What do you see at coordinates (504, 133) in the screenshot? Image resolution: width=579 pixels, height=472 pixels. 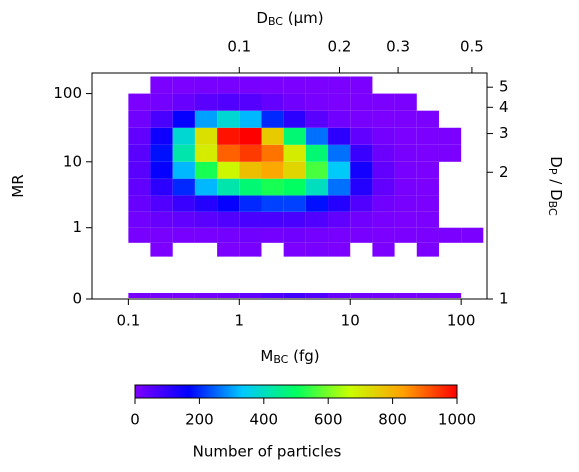 I see `y2-tick-label: 3` at bounding box center [504, 133].